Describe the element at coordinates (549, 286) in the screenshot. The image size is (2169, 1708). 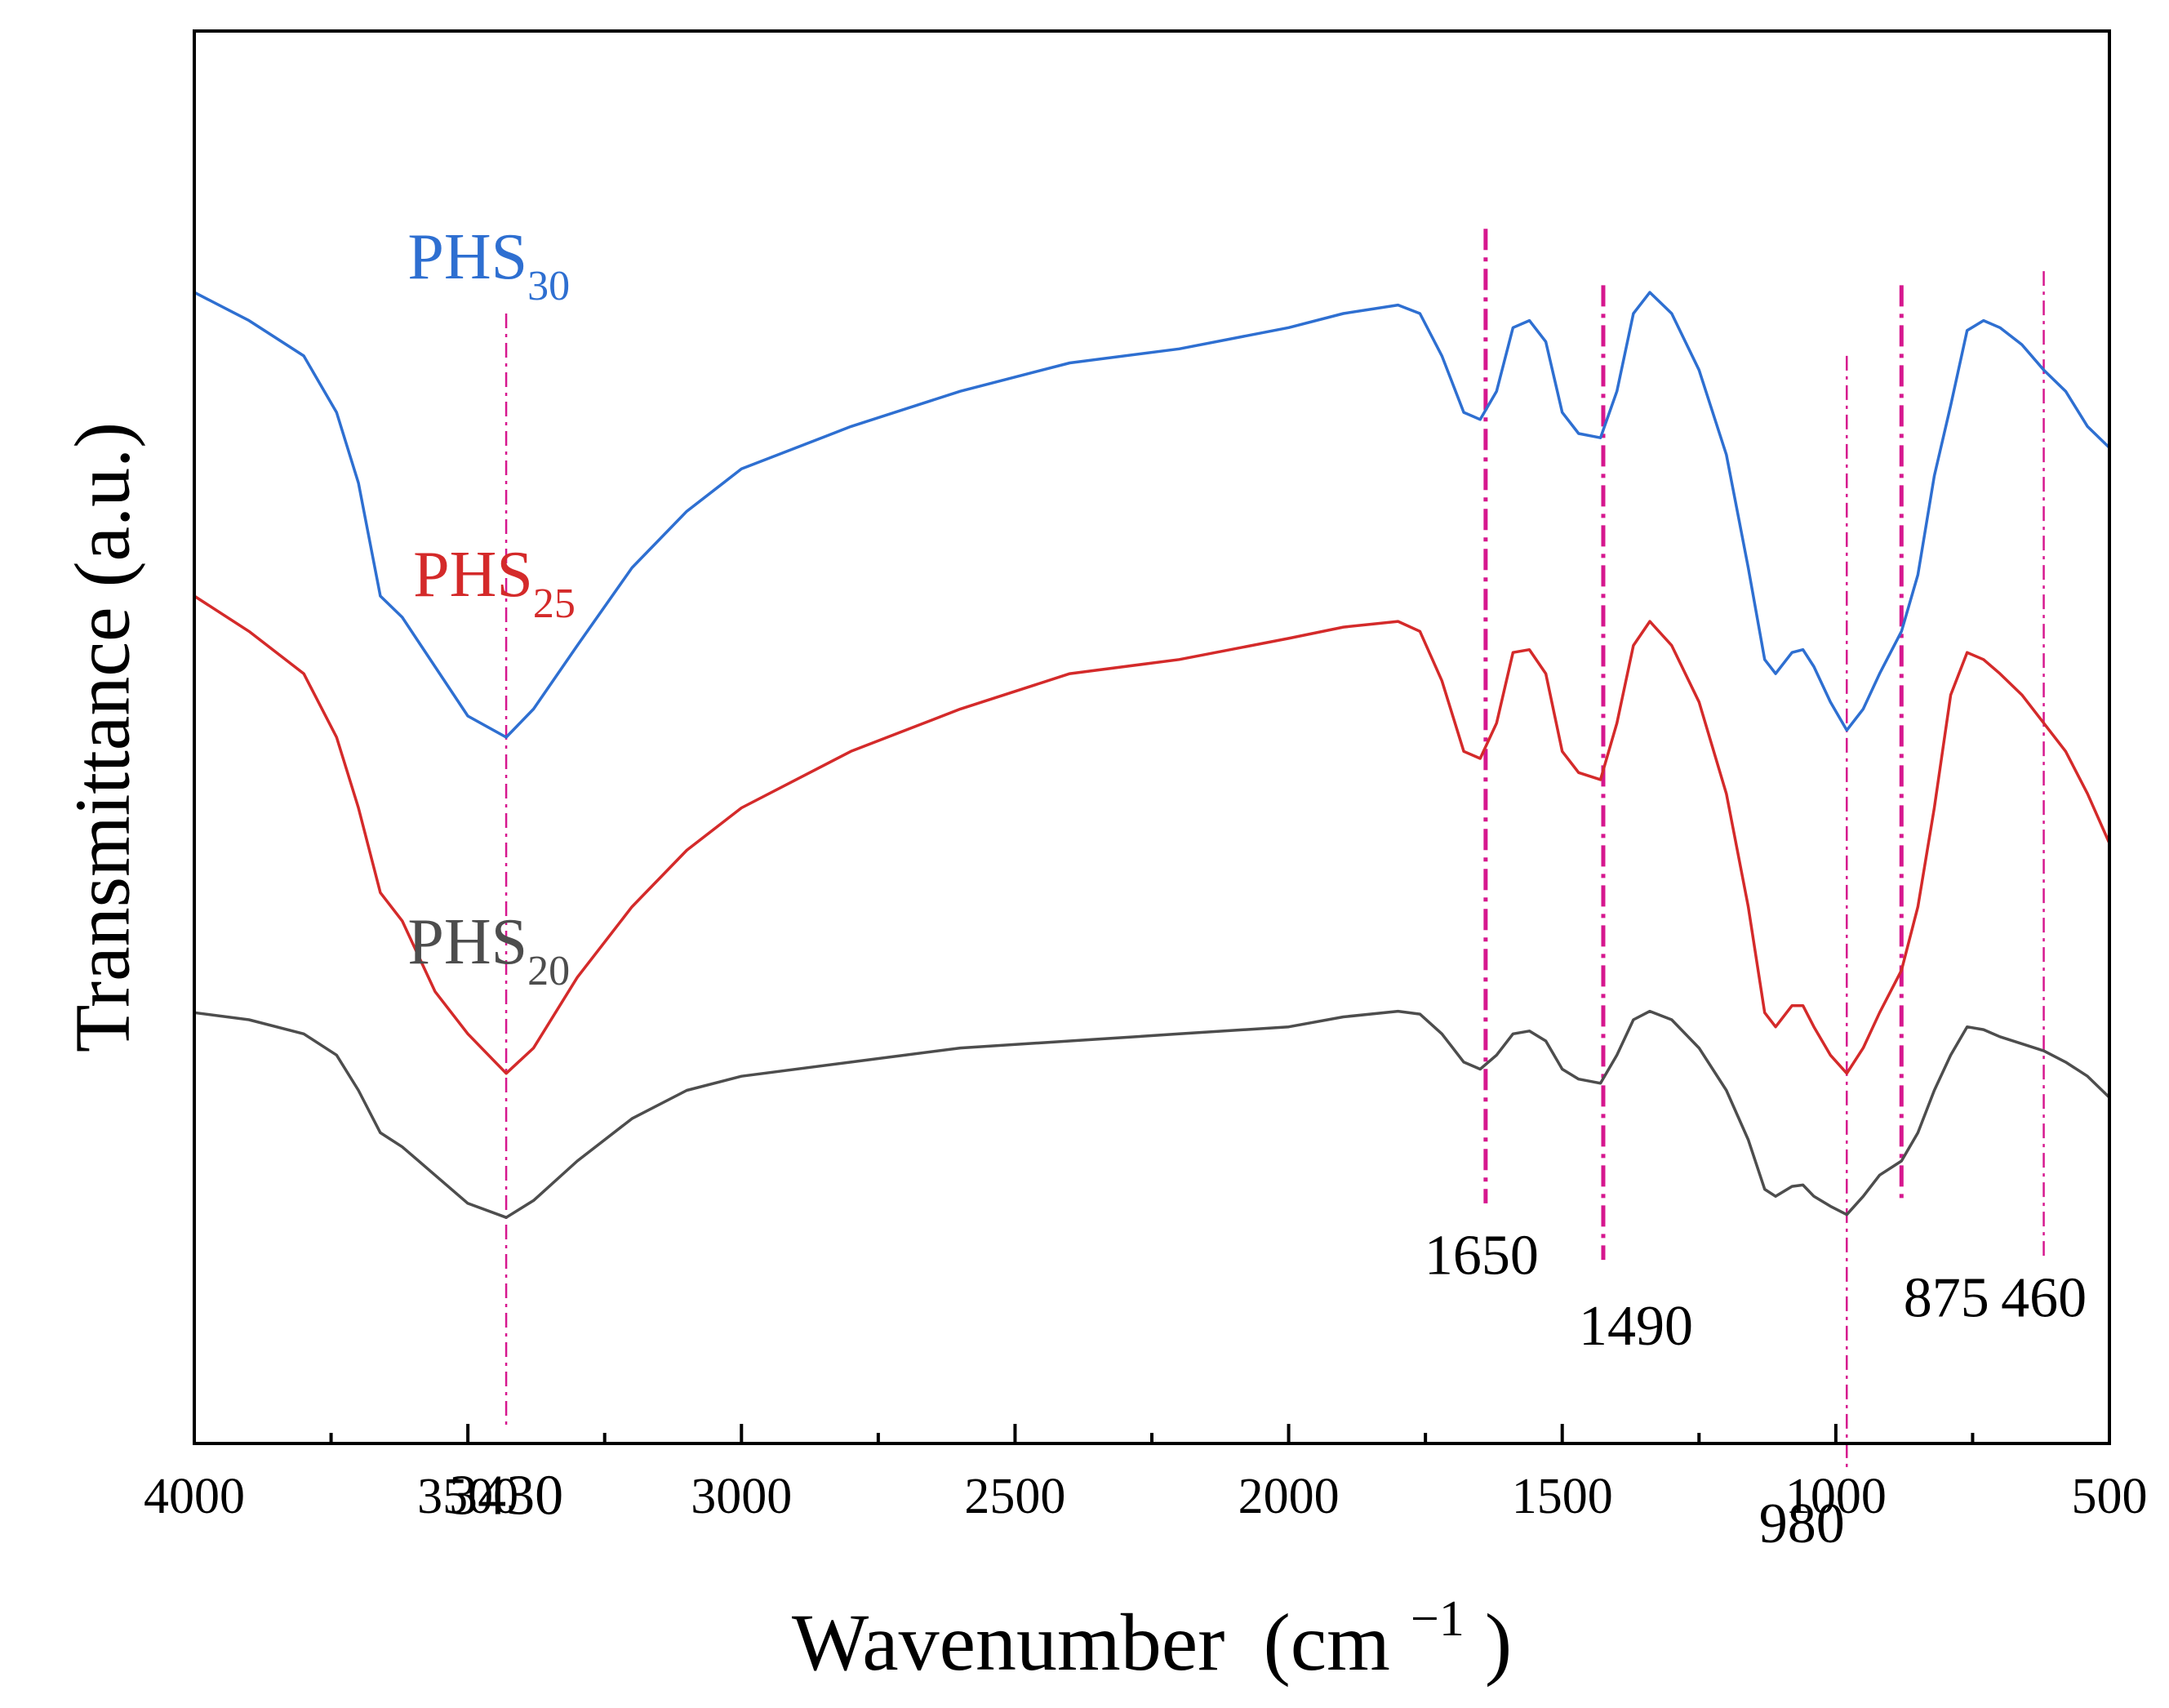
I see `series-label-sub: 30` at that location.